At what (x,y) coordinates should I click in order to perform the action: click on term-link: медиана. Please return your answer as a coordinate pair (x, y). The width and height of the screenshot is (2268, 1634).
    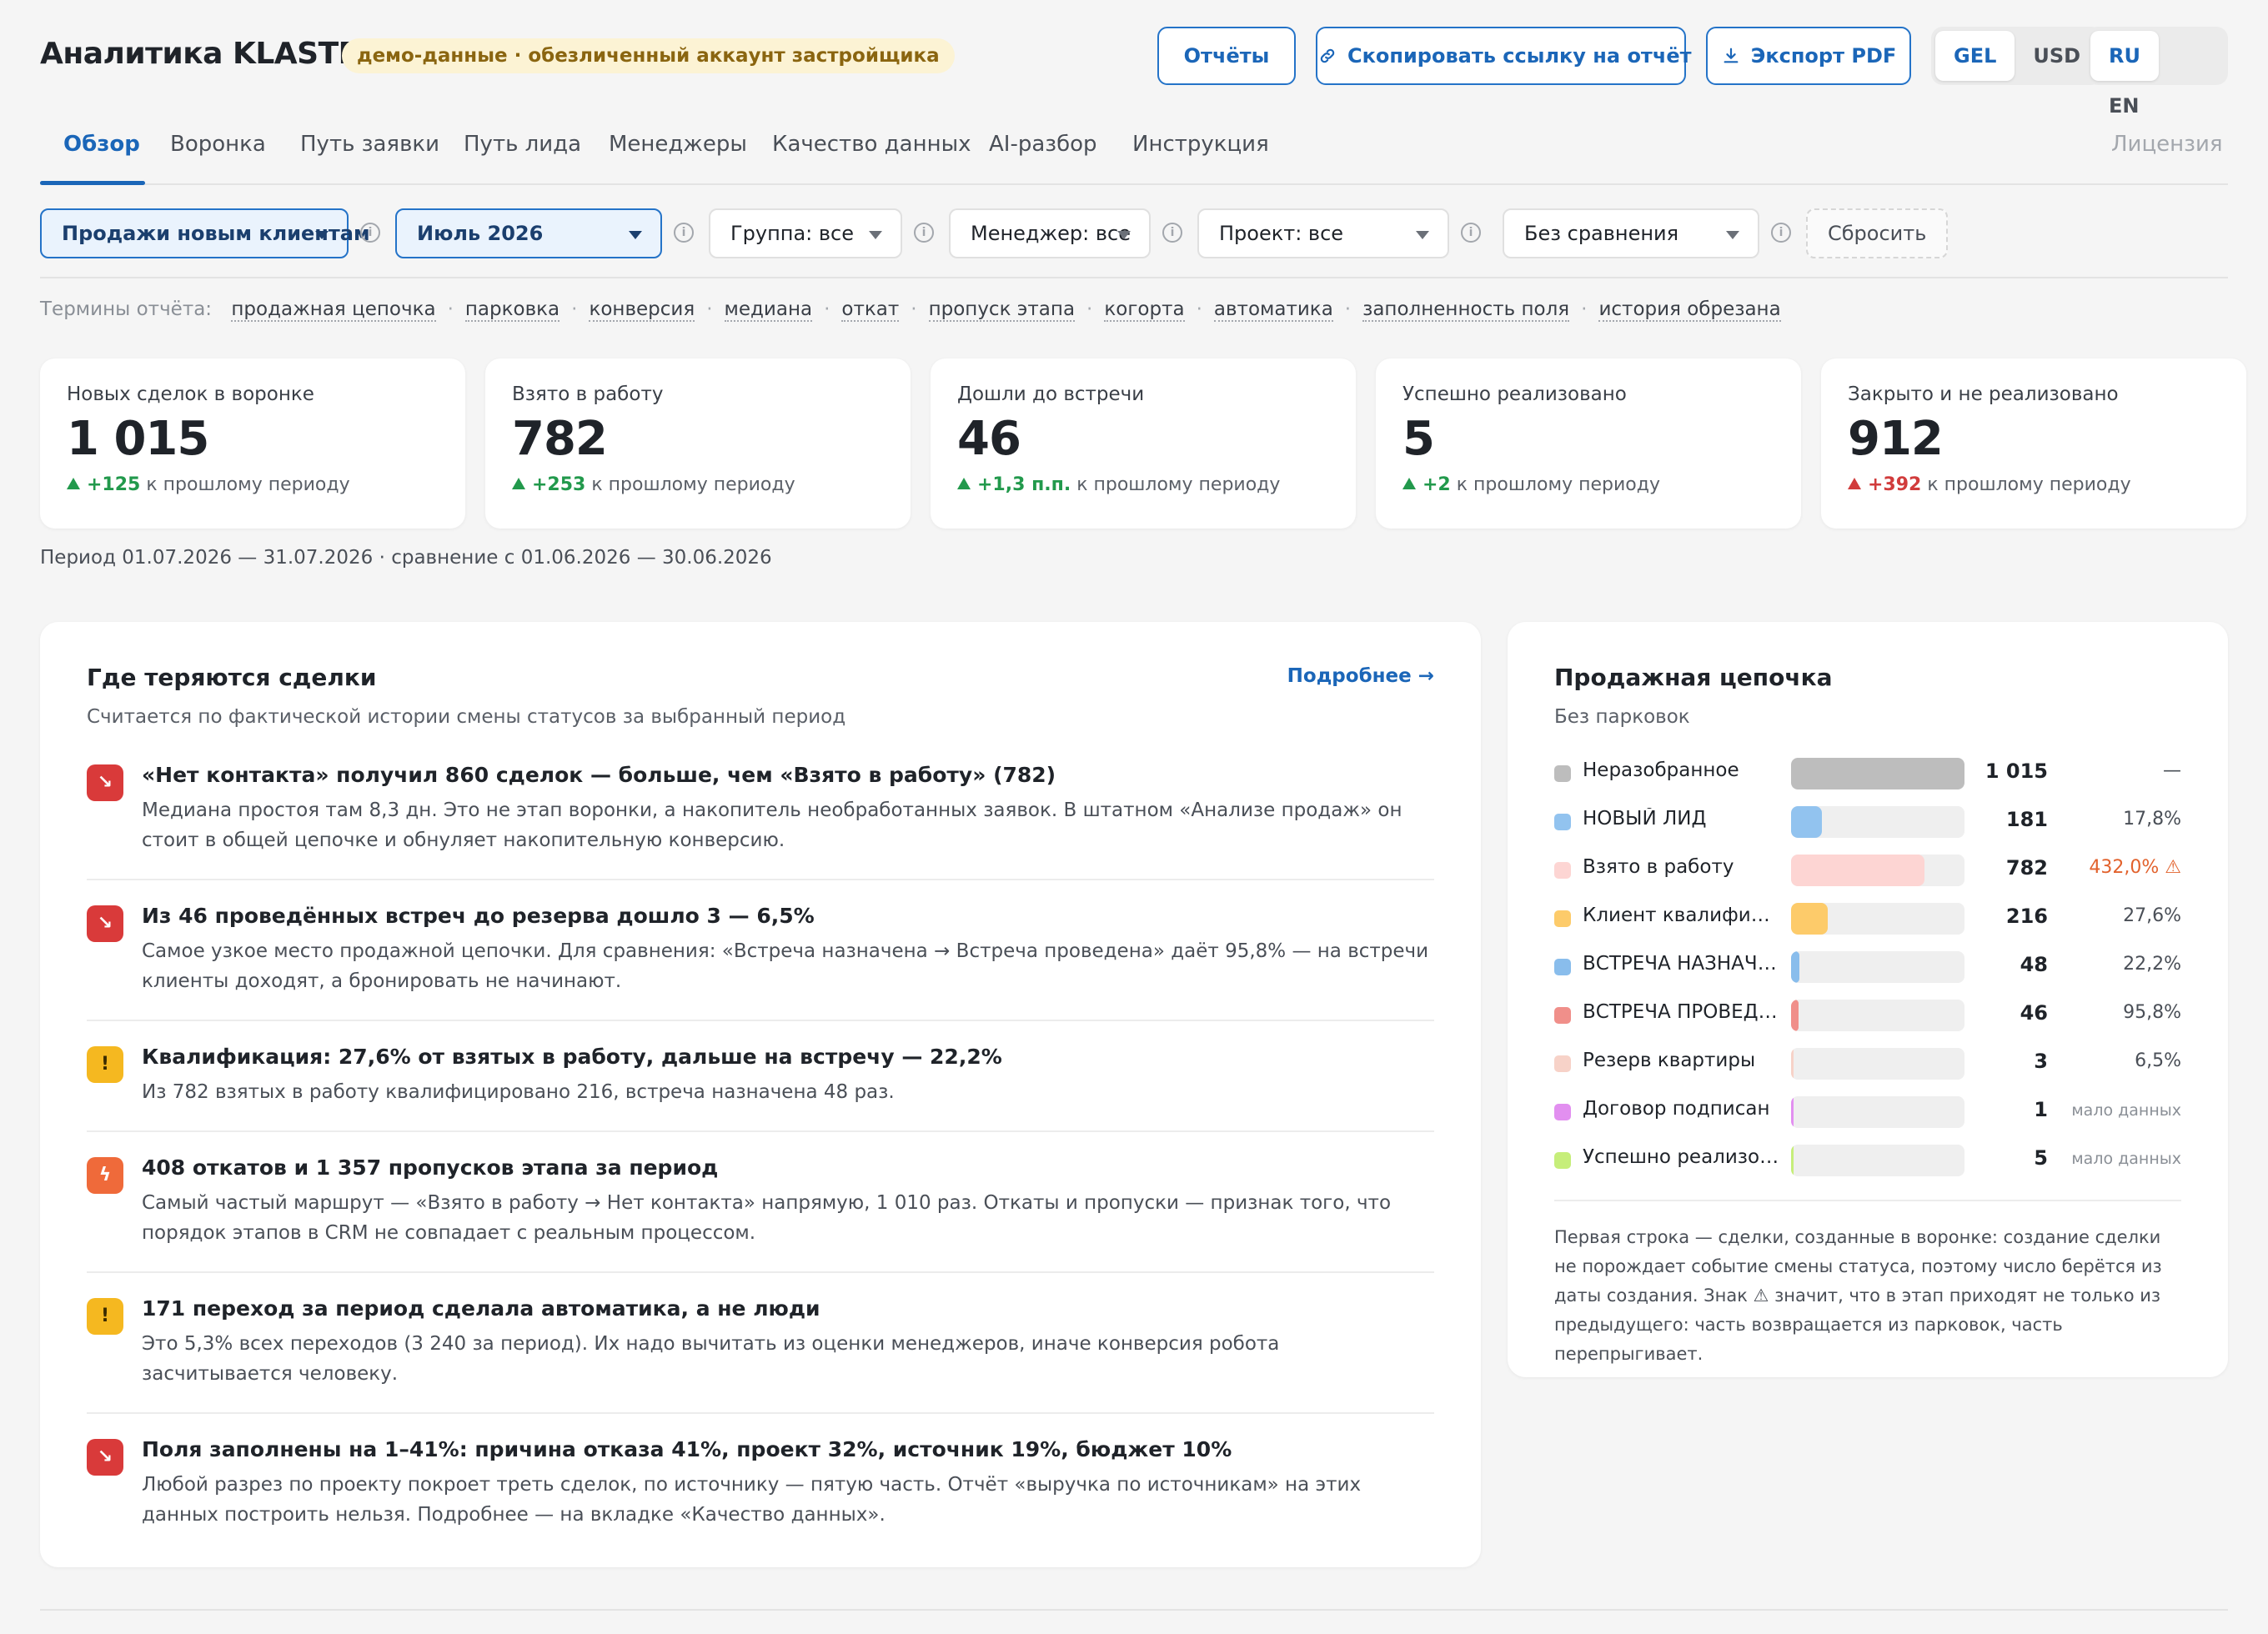
    Looking at the image, I should click on (768, 310).